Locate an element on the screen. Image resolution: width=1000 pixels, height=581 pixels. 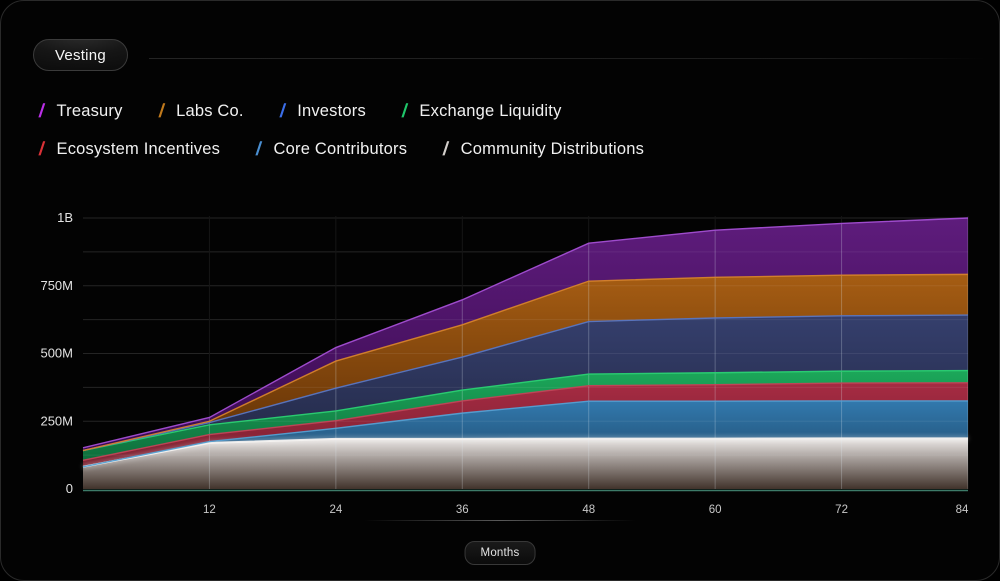
legend-item-exchange-liquidity: / Exchange Liquidity is located at coordinates (481, 111).